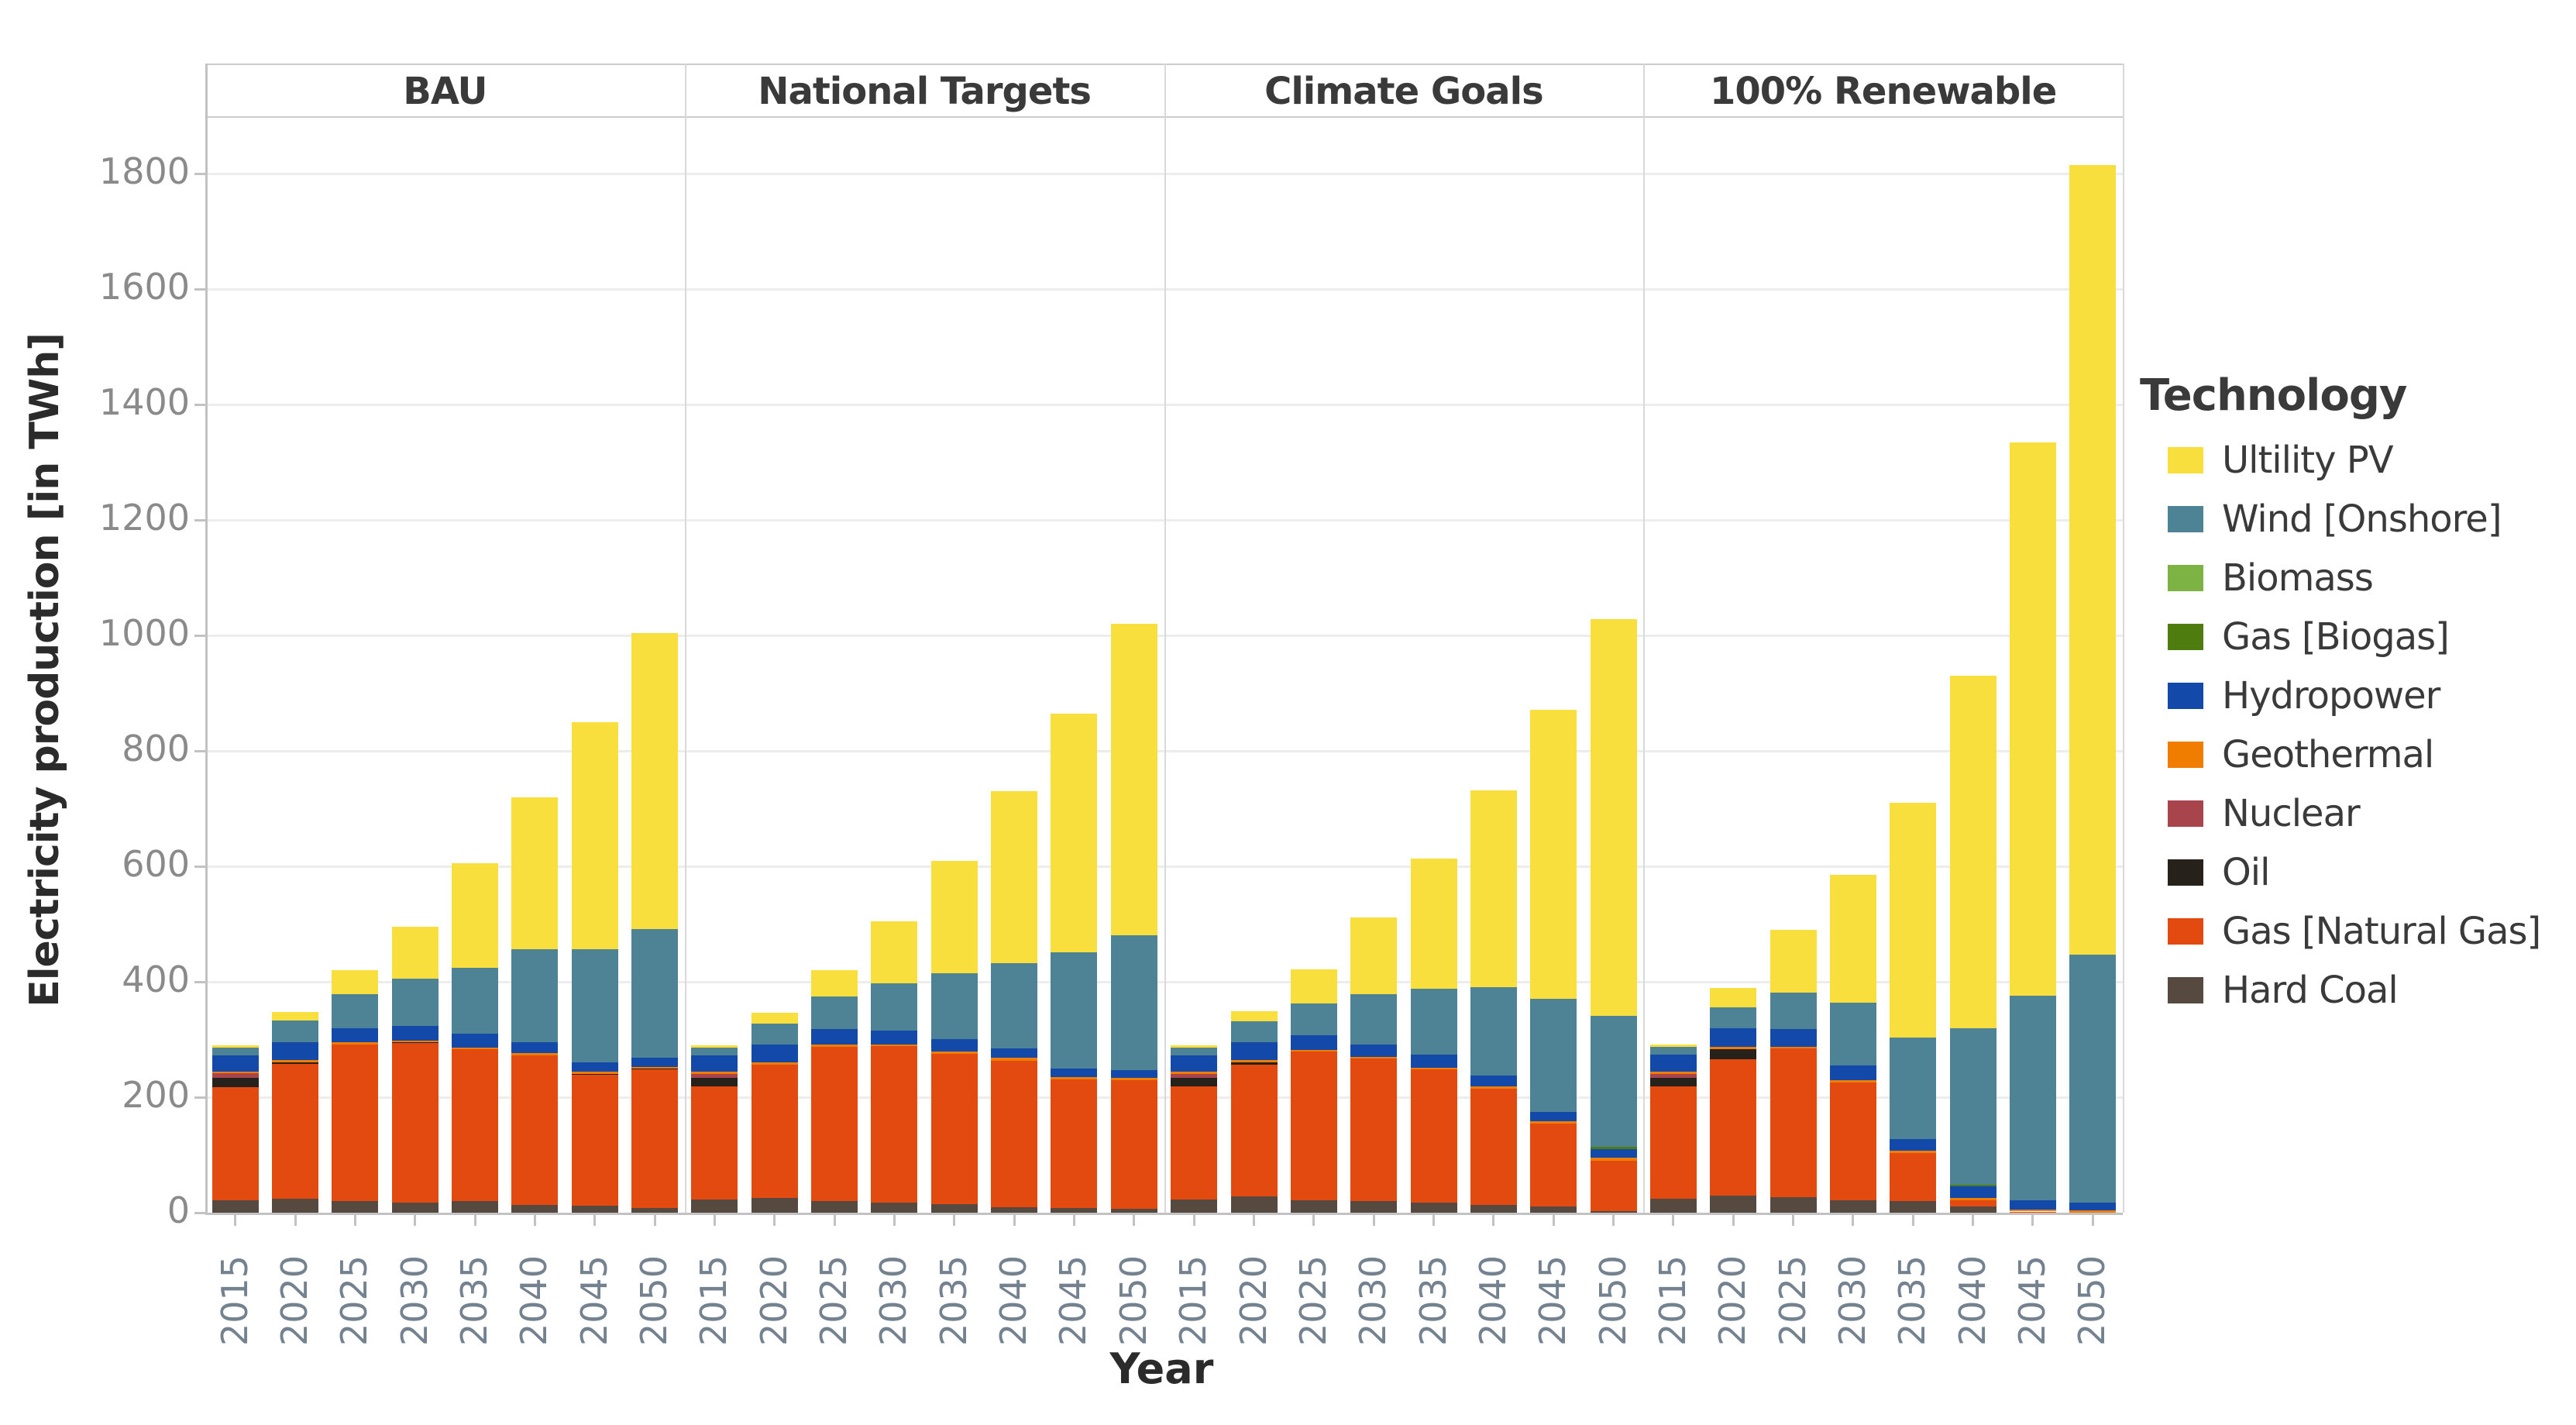  Describe the element at coordinates (2340, 578) in the screenshot. I see `legend-item: Biomass` at that location.